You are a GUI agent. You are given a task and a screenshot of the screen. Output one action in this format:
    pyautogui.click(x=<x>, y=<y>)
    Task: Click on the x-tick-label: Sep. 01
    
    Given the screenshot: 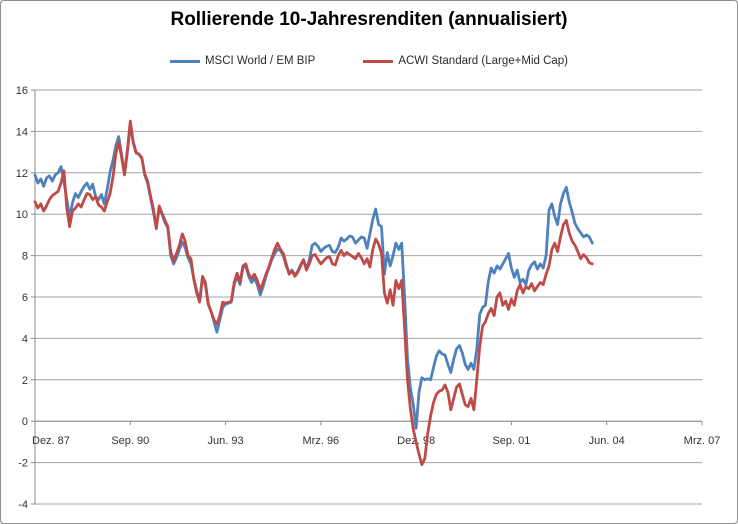 What is the action you would take?
    pyautogui.click(x=511, y=441)
    